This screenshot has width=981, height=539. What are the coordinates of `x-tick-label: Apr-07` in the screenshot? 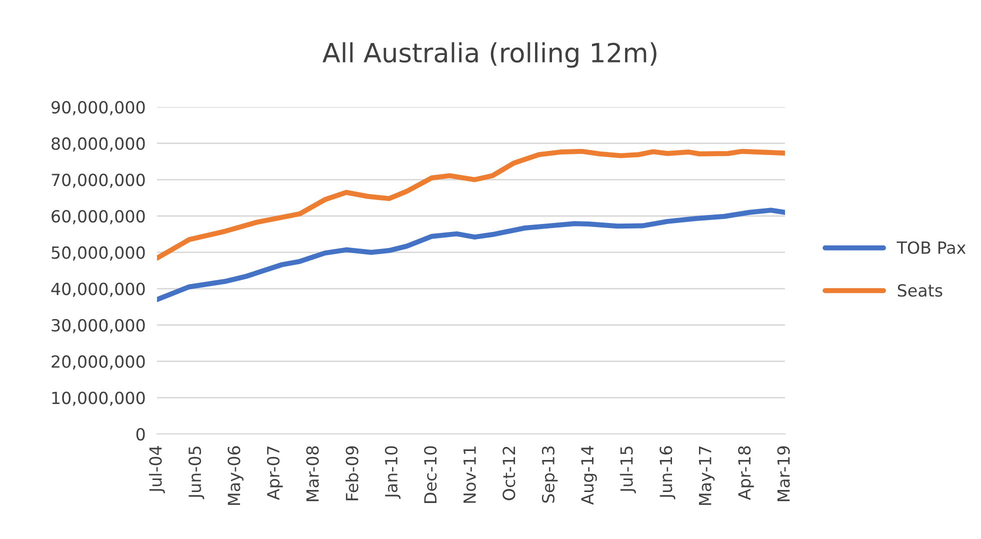 It's located at (274, 473).